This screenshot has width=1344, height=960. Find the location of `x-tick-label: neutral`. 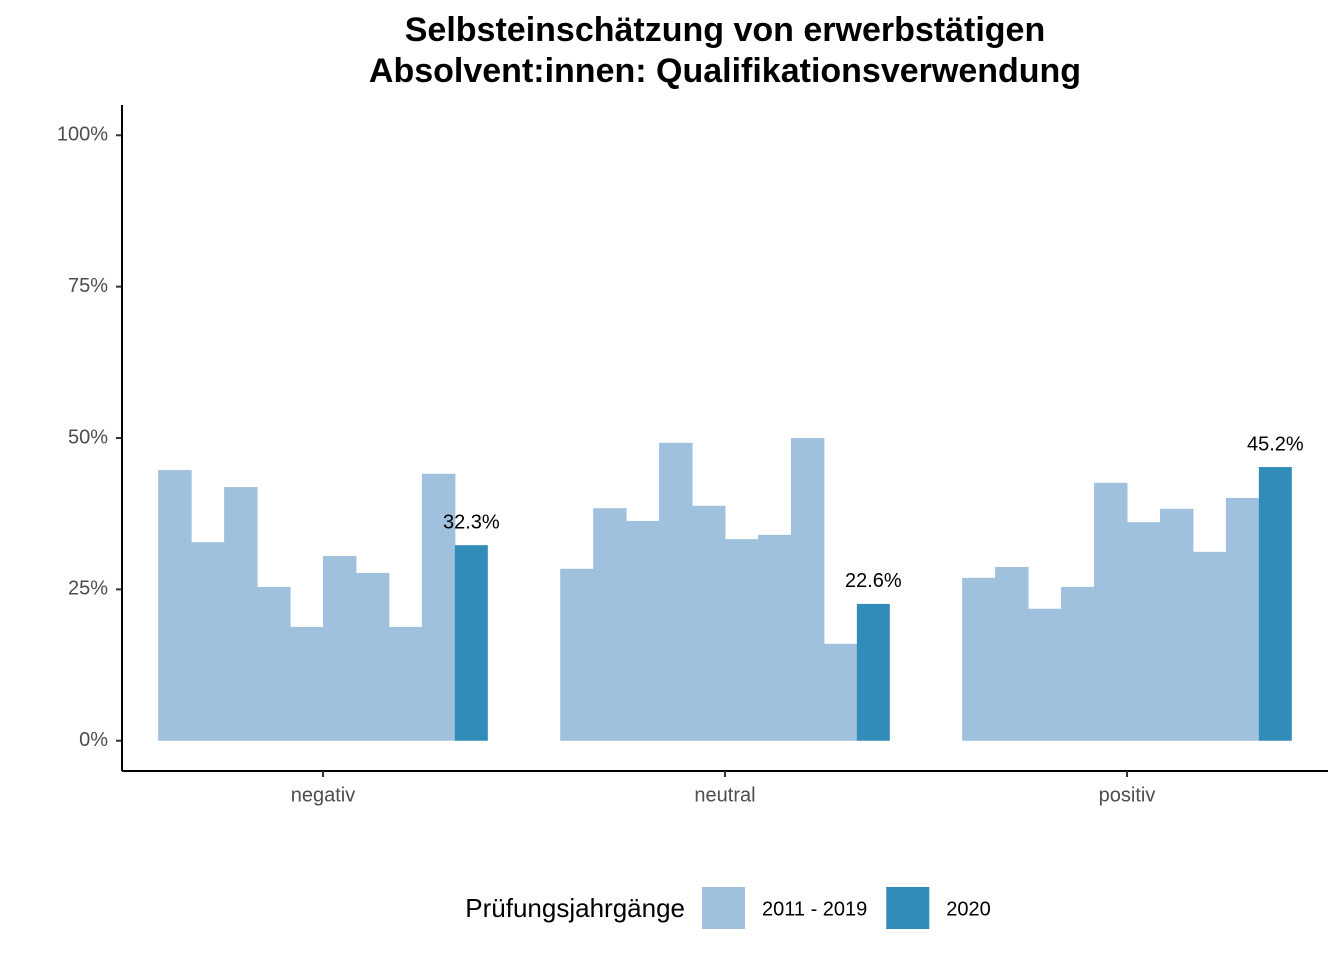

x-tick-label: neutral is located at coordinates (724, 795).